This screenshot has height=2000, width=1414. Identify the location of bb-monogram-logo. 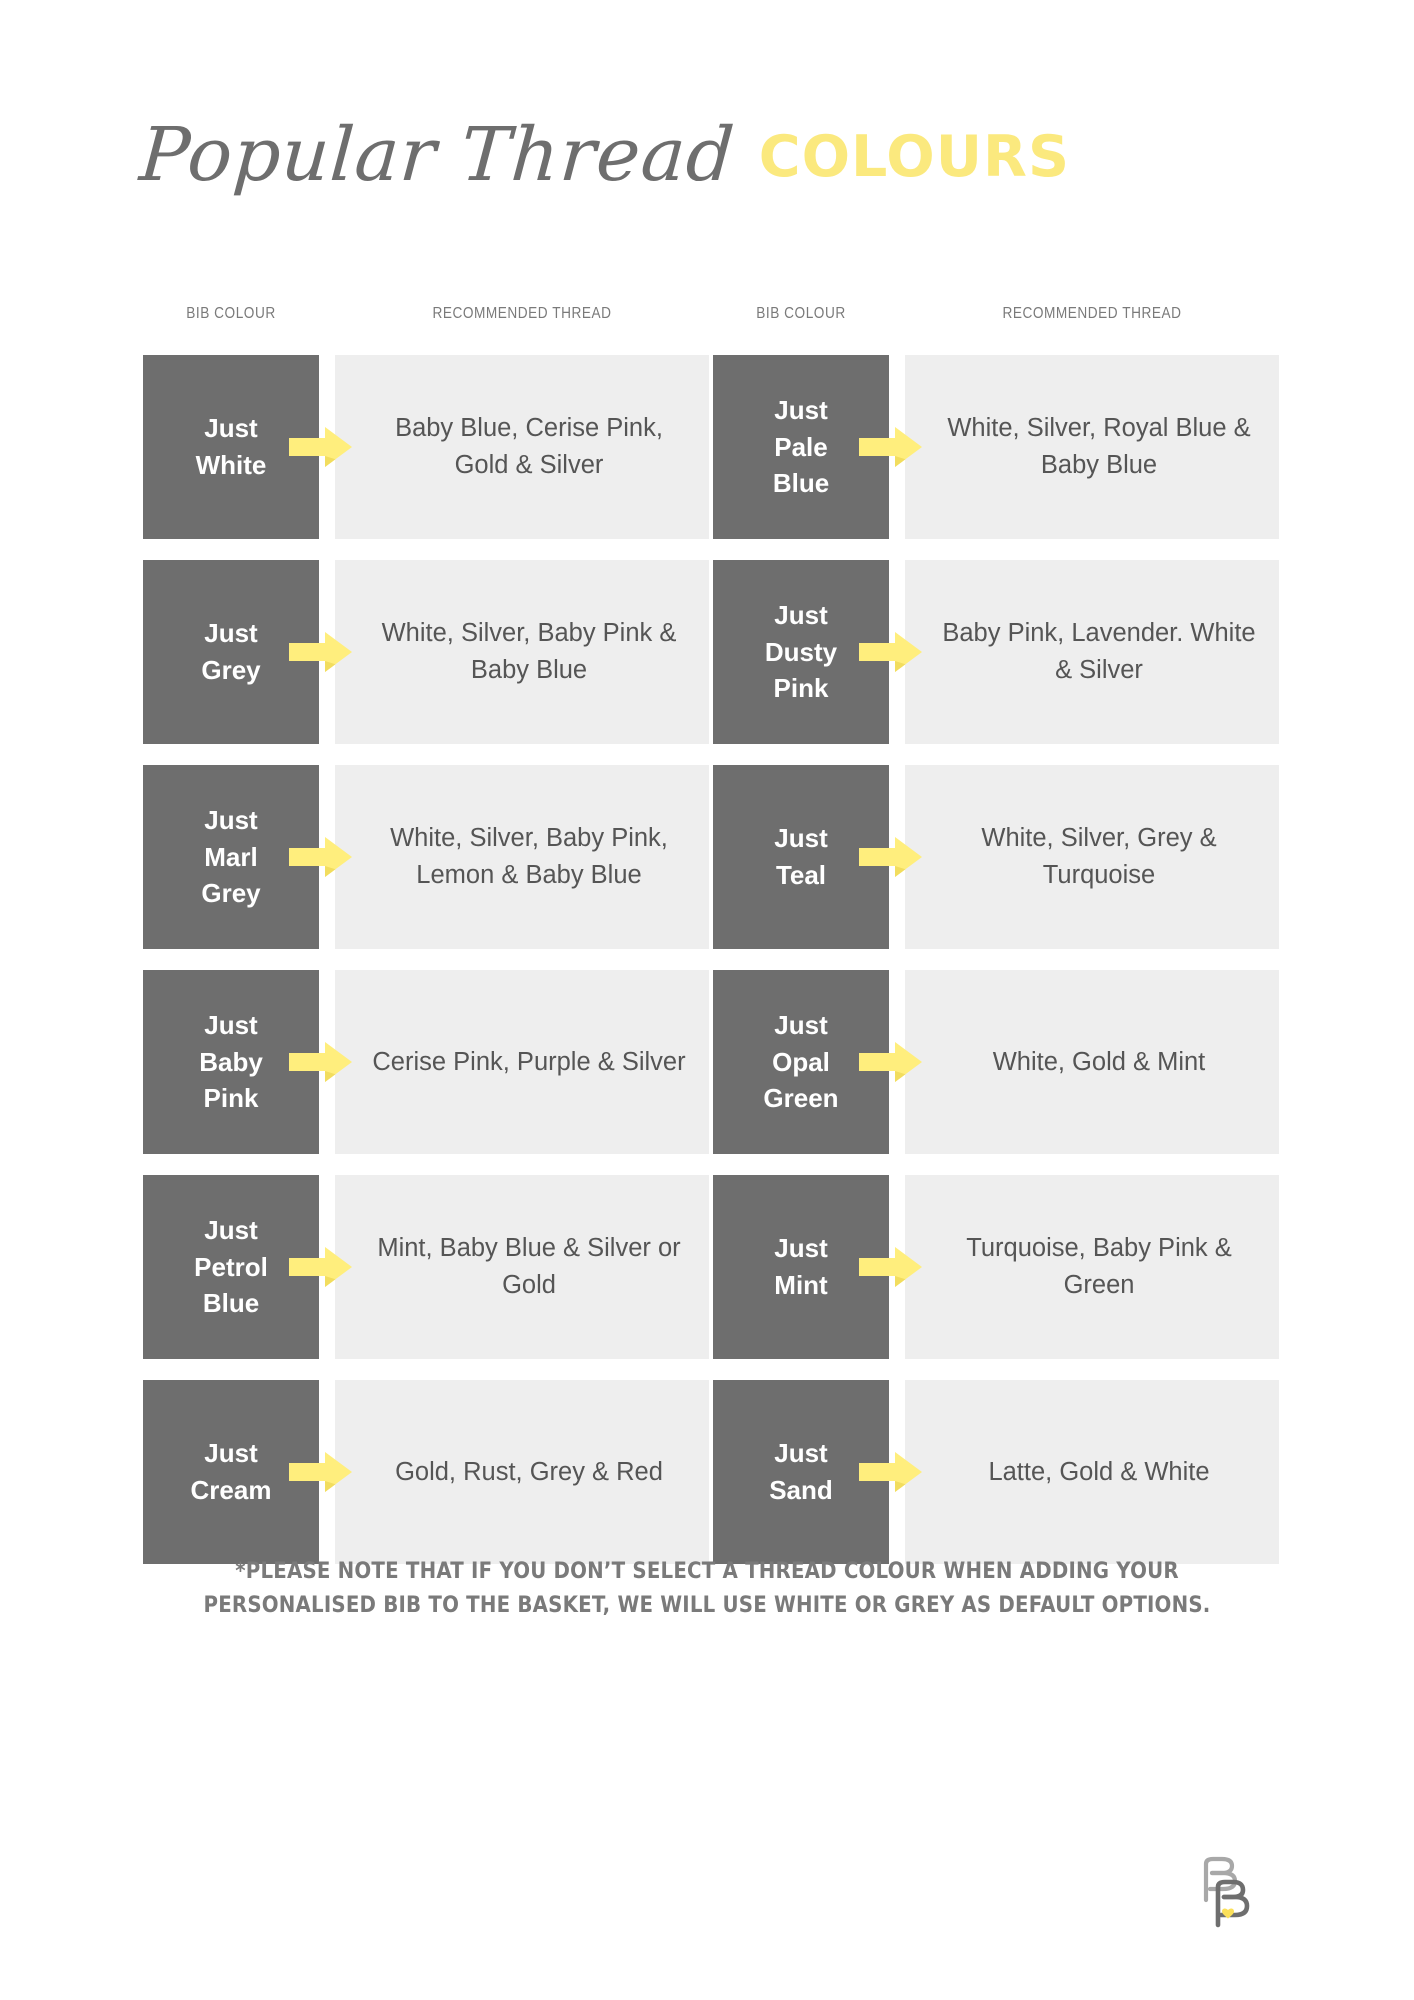
(1225, 1892).